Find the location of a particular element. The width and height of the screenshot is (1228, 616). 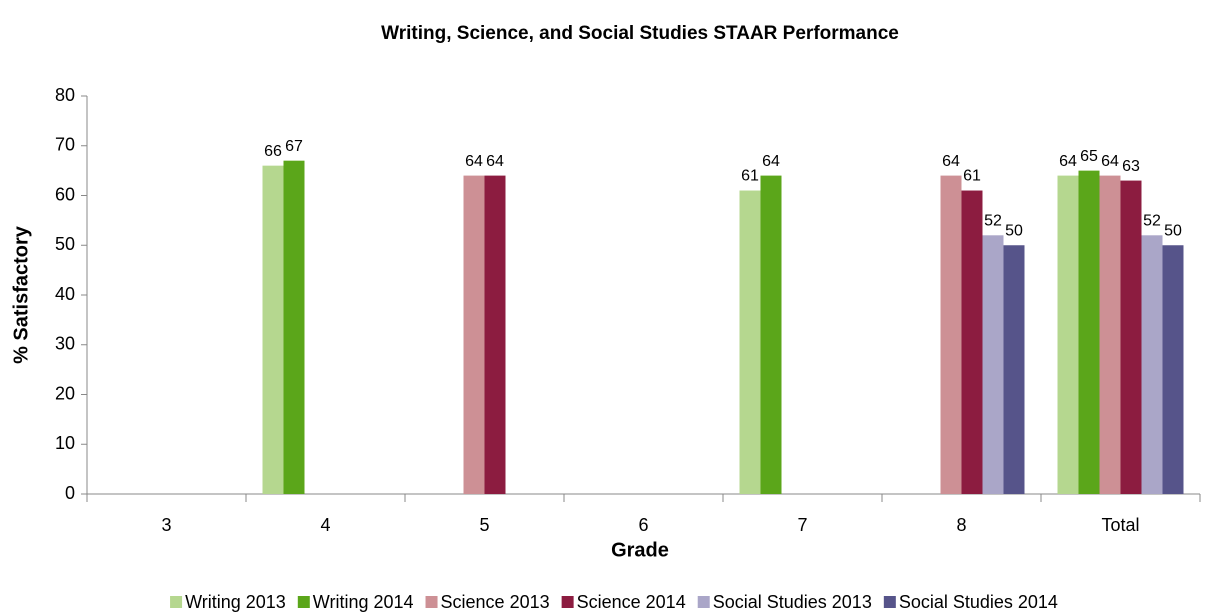

legend-item: Writing 2013 is located at coordinates (228, 602).